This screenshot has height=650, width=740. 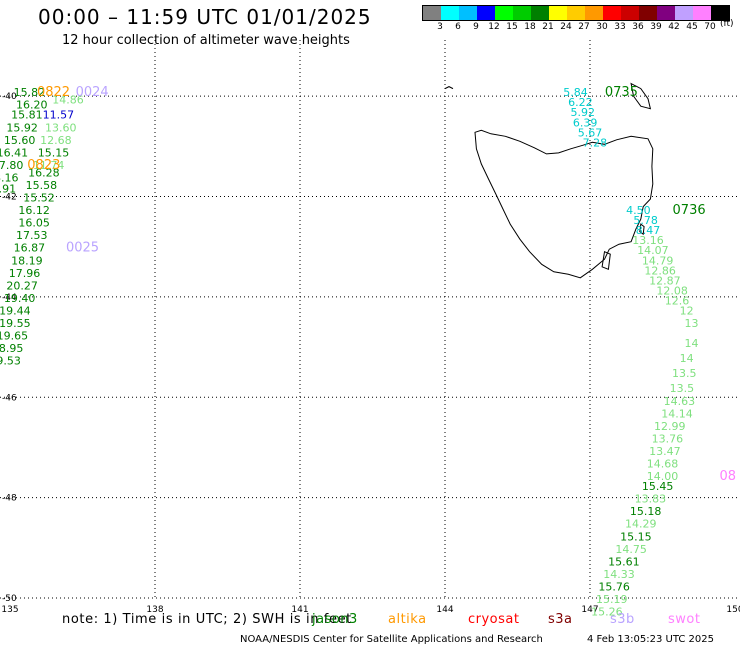 What do you see at coordinates (602, 27) in the screenshot?
I see `legend-tick-label: 30` at bounding box center [602, 27].